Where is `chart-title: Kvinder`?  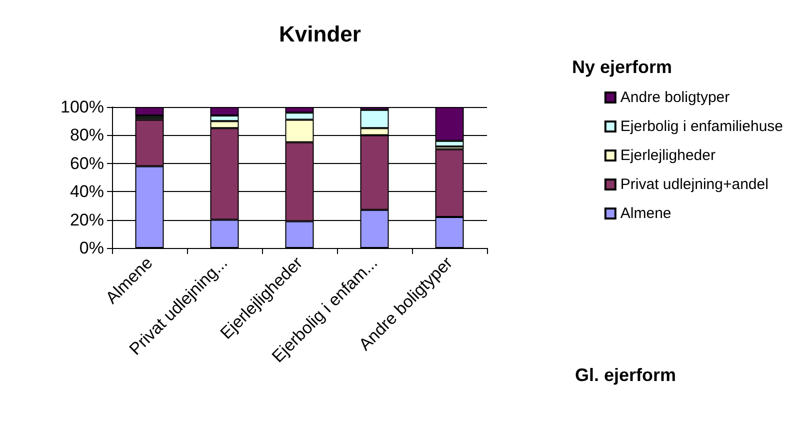 chart-title: Kvinder is located at coordinates (320, 34).